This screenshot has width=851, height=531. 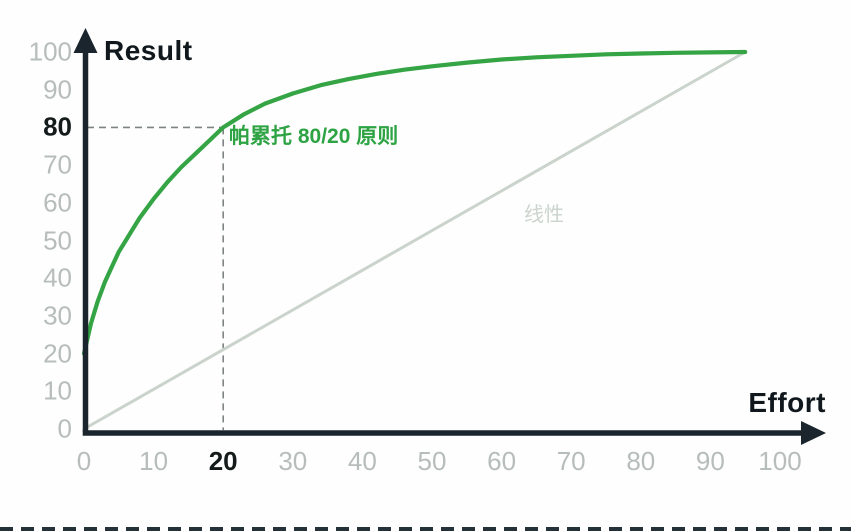 I want to click on y-tick-label-40: 40, so click(x=57, y=277).